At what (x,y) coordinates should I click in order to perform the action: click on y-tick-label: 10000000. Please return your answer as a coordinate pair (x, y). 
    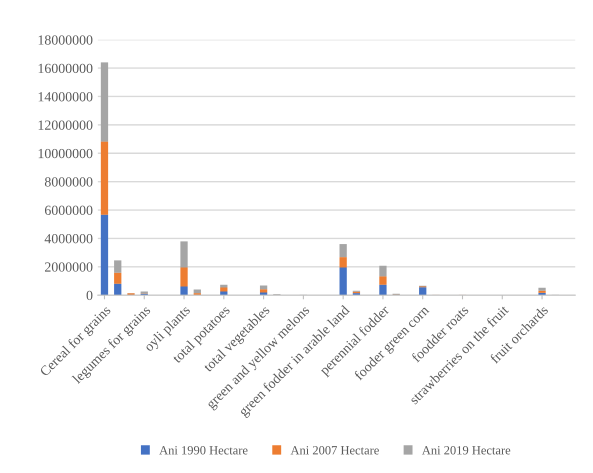
    Looking at the image, I should click on (65, 153).